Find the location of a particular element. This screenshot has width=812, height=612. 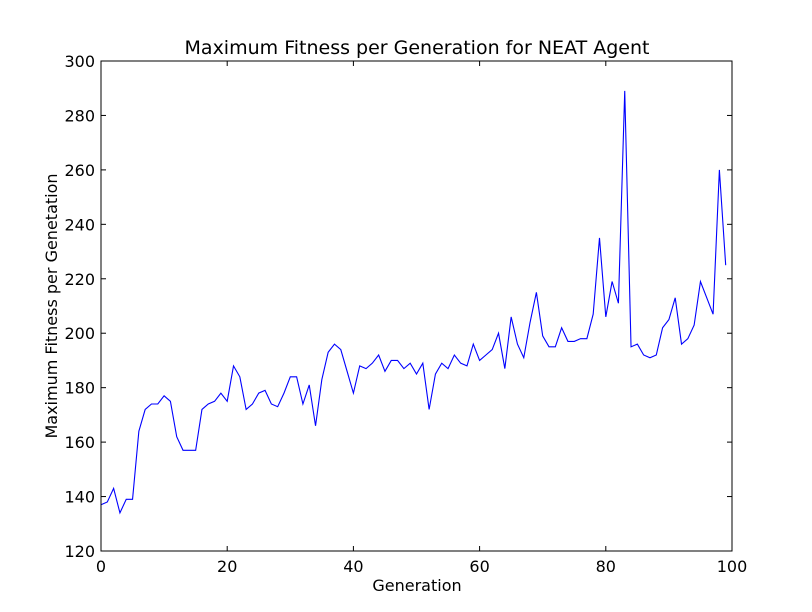

y-tick-label: 160 is located at coordinates (79, 442).